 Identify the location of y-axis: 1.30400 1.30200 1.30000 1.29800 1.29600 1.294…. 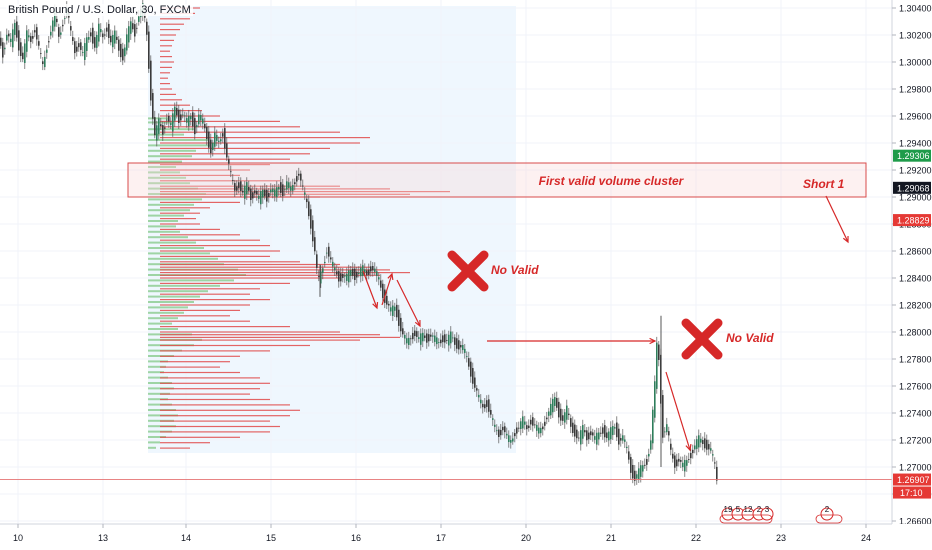
(912, 265).